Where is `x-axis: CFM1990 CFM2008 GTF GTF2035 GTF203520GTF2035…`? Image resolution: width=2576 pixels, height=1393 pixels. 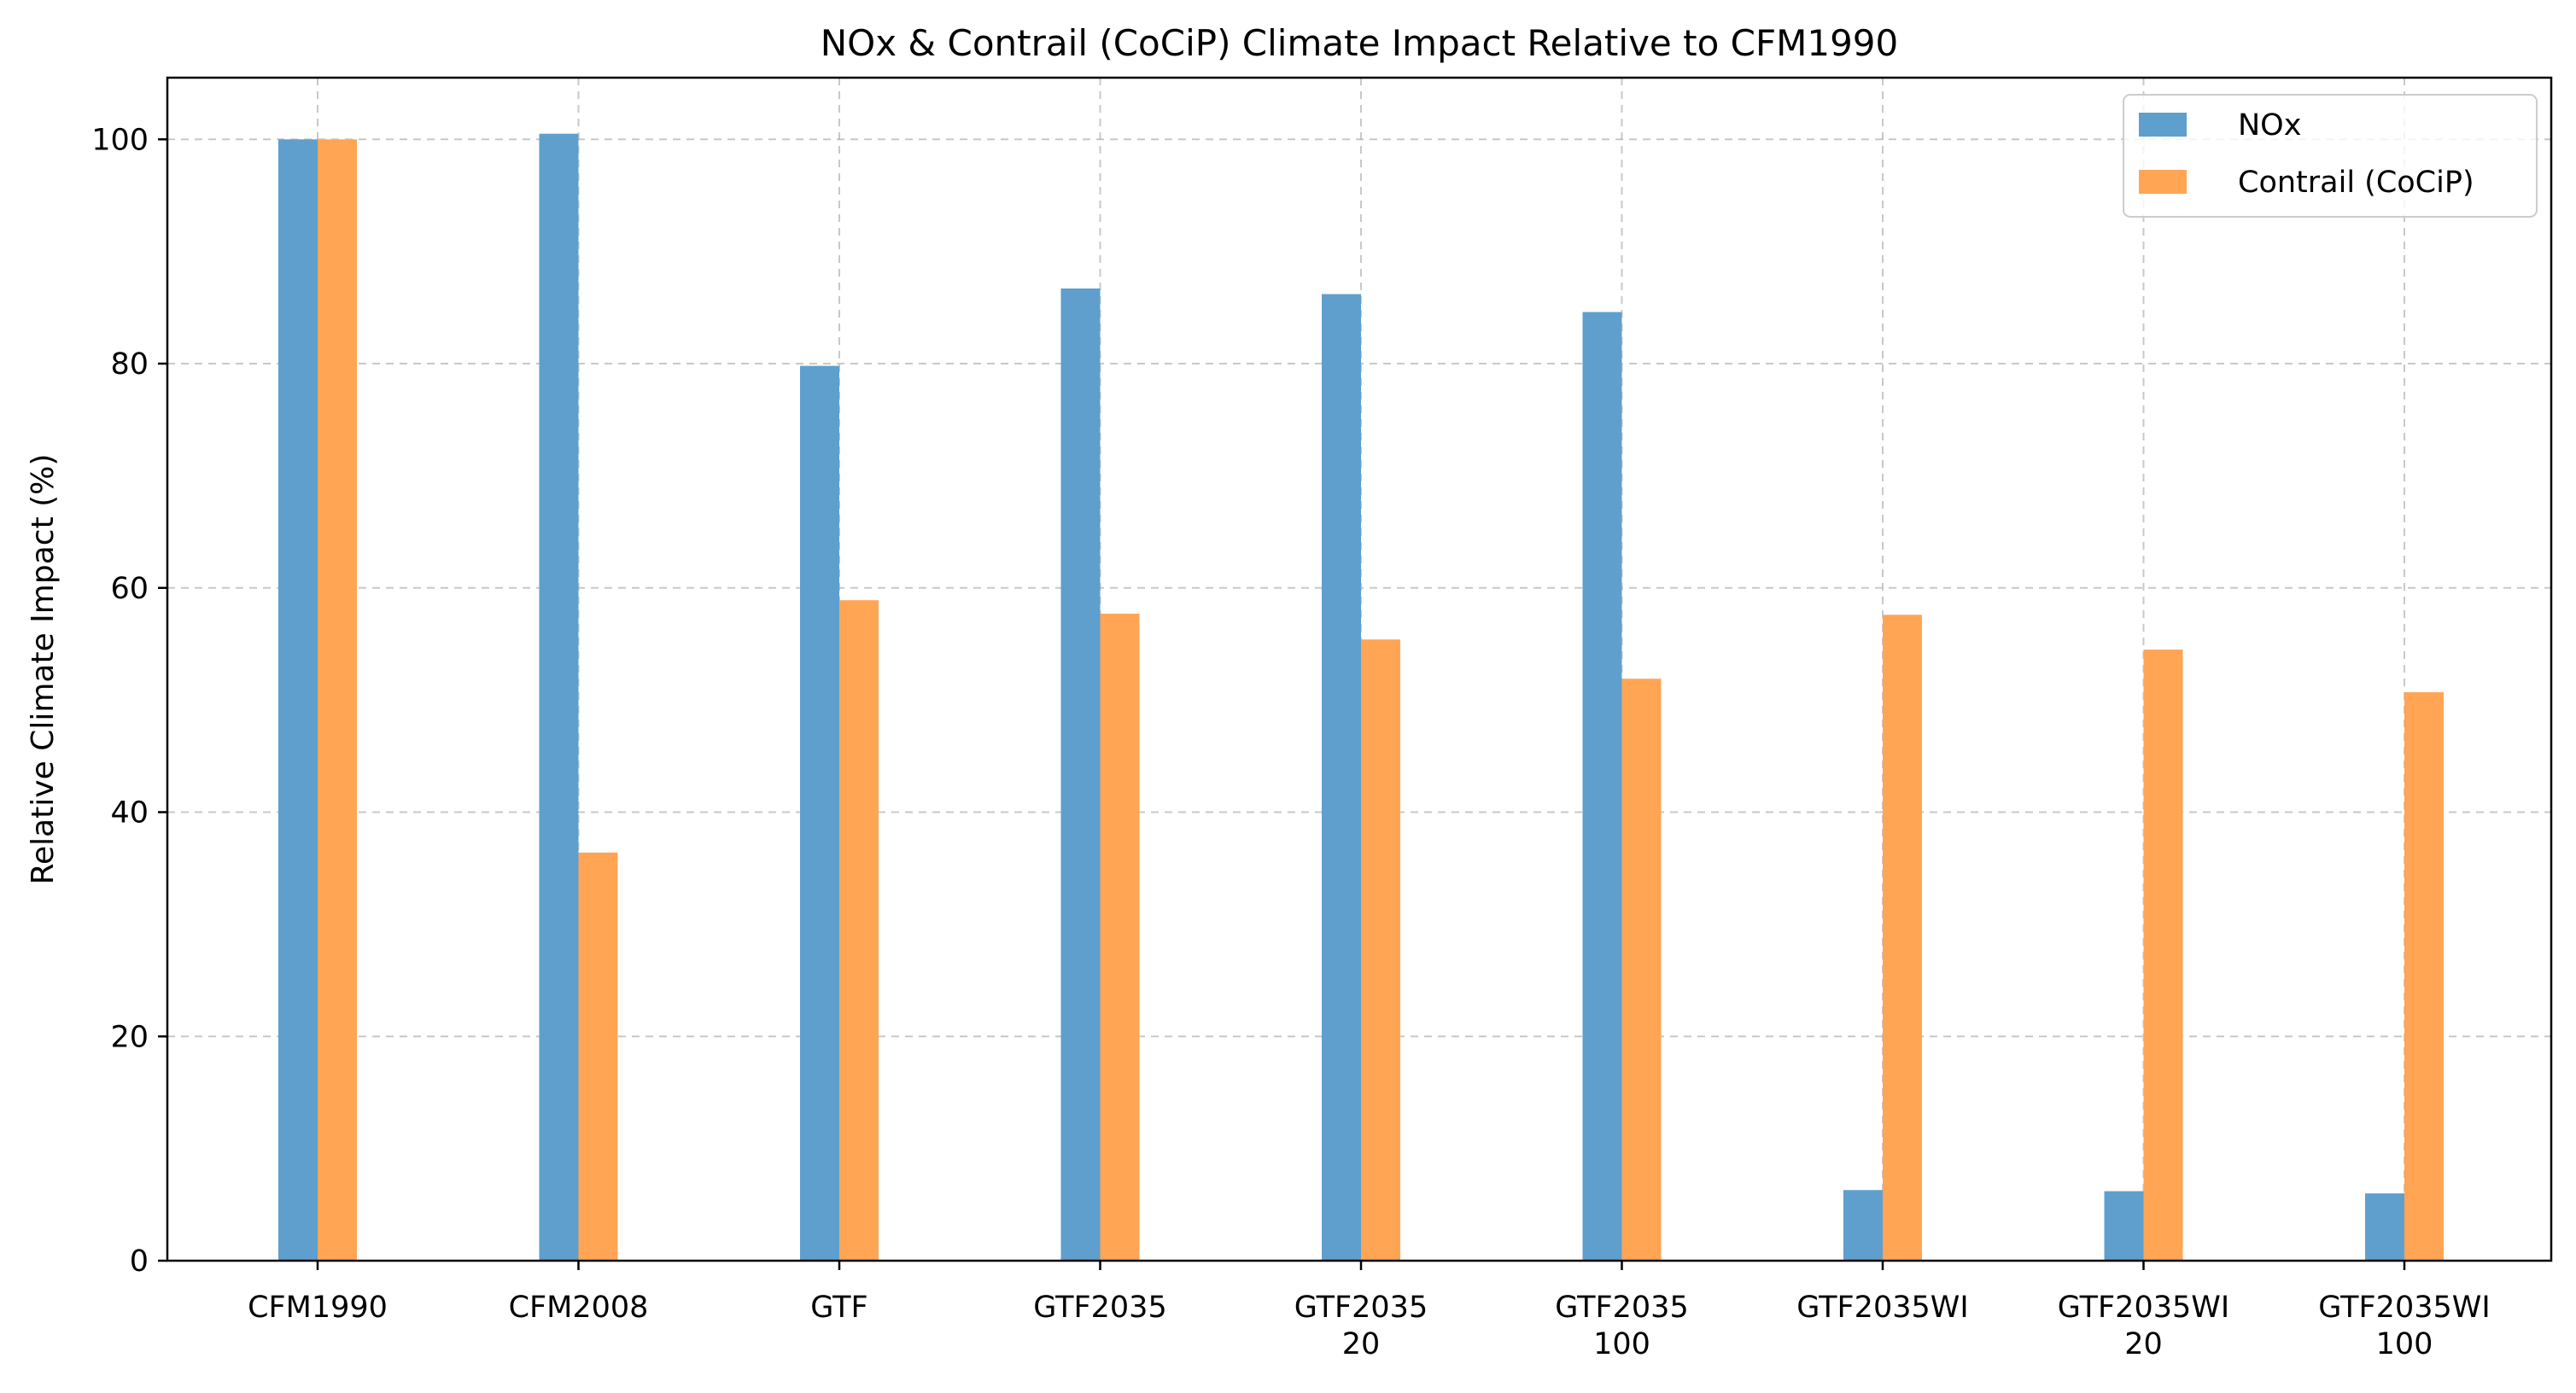 x-axis: CFM1990 CFM2008 GTF GTF2035 GTF203520GTF2035… is located at coordinates (1369, 1311).